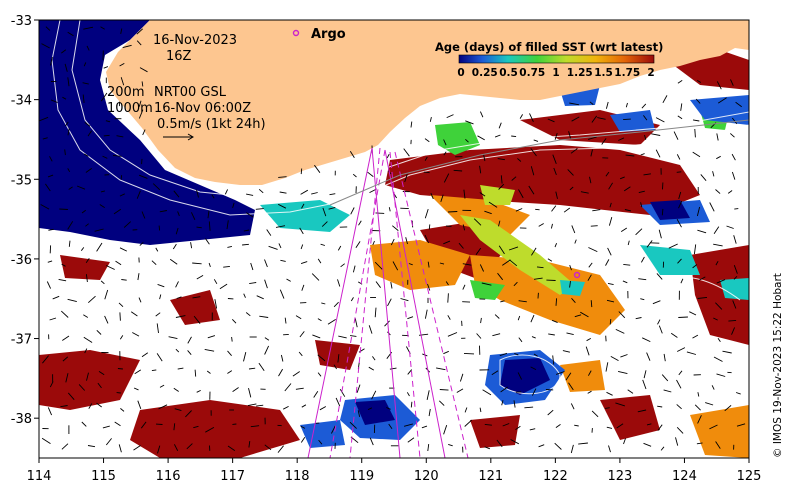 The image size is (791, 492). Describe the element at coordinates (577, 275) in the screenshot. I see `argo-float-marker` at that location.